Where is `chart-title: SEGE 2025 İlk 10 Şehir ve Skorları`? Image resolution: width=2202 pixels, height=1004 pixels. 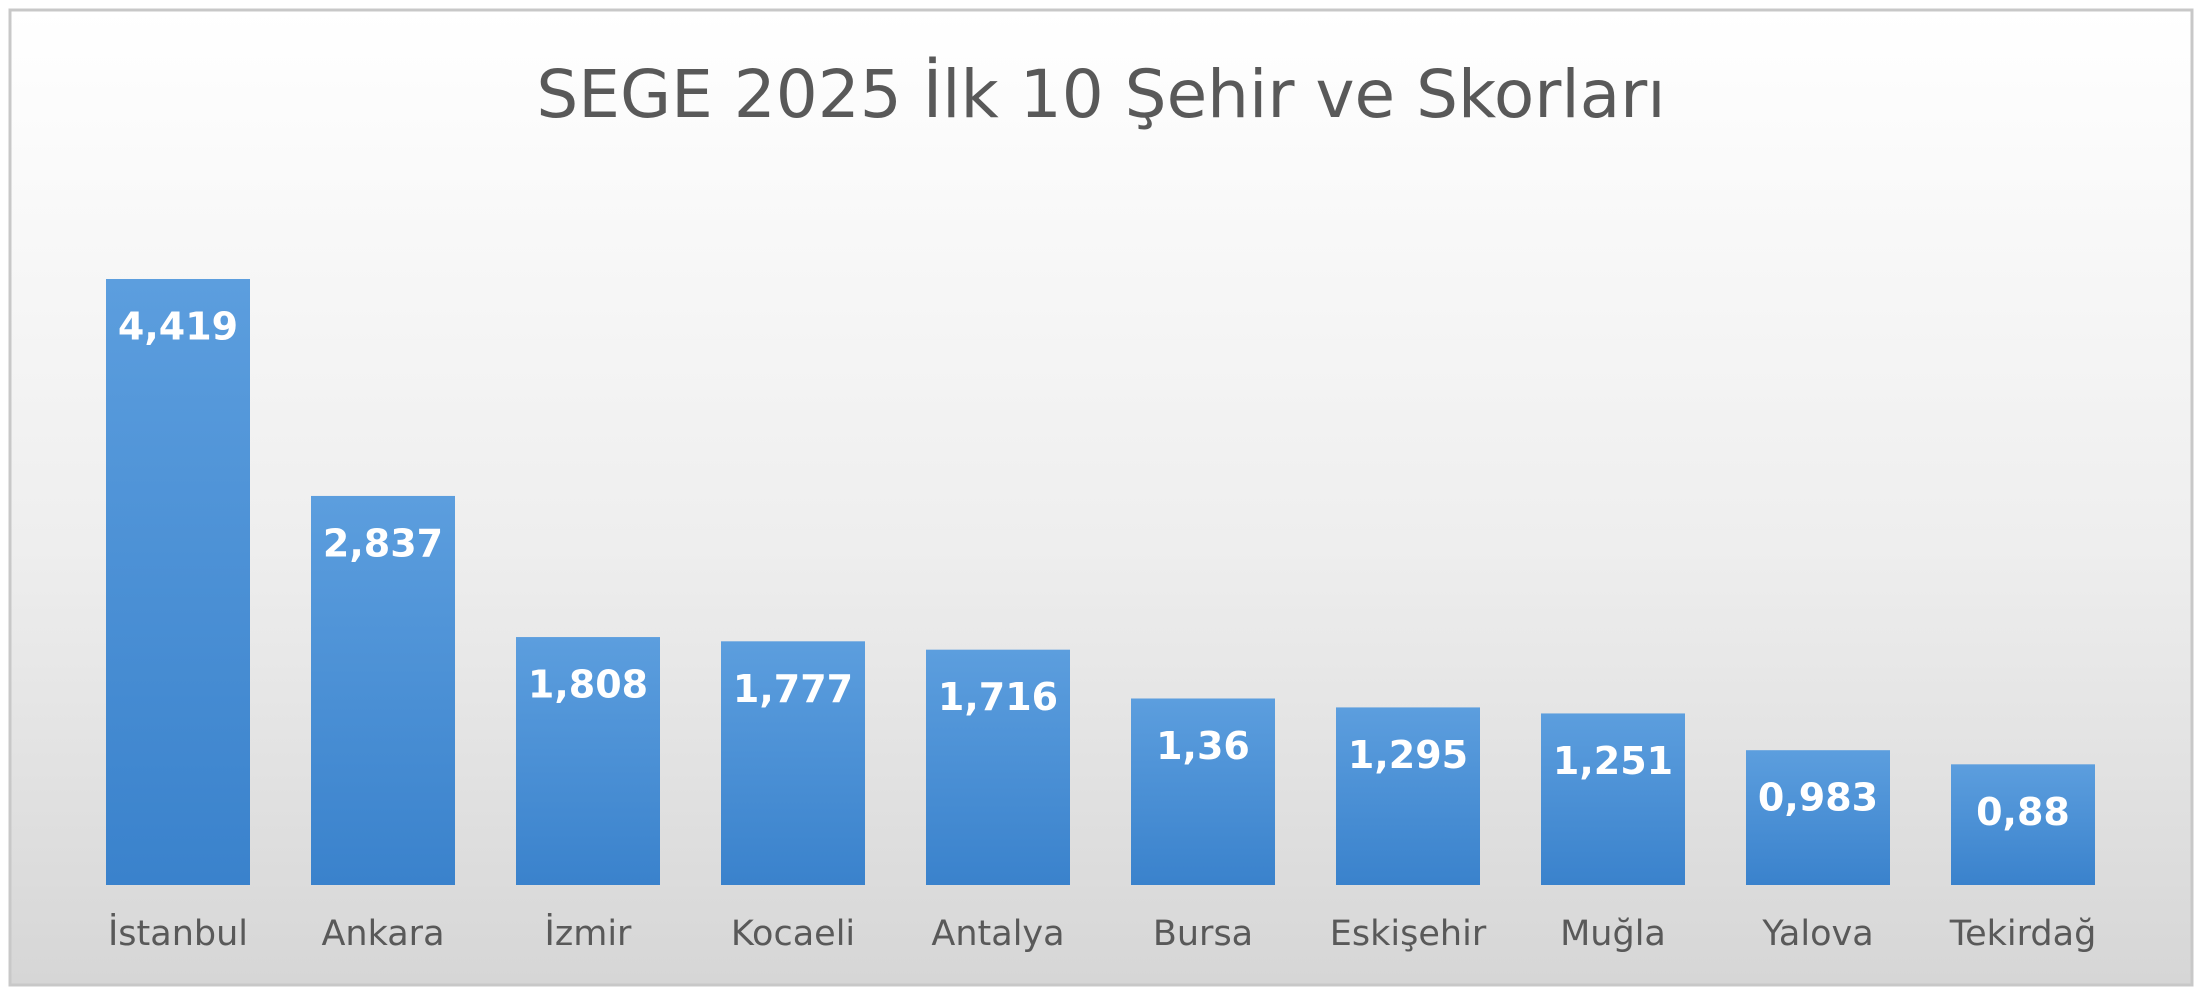
chart-title: SEGE 2025 İlk 10 Şehir ve Skorları is located at coordinates (1100, 94).